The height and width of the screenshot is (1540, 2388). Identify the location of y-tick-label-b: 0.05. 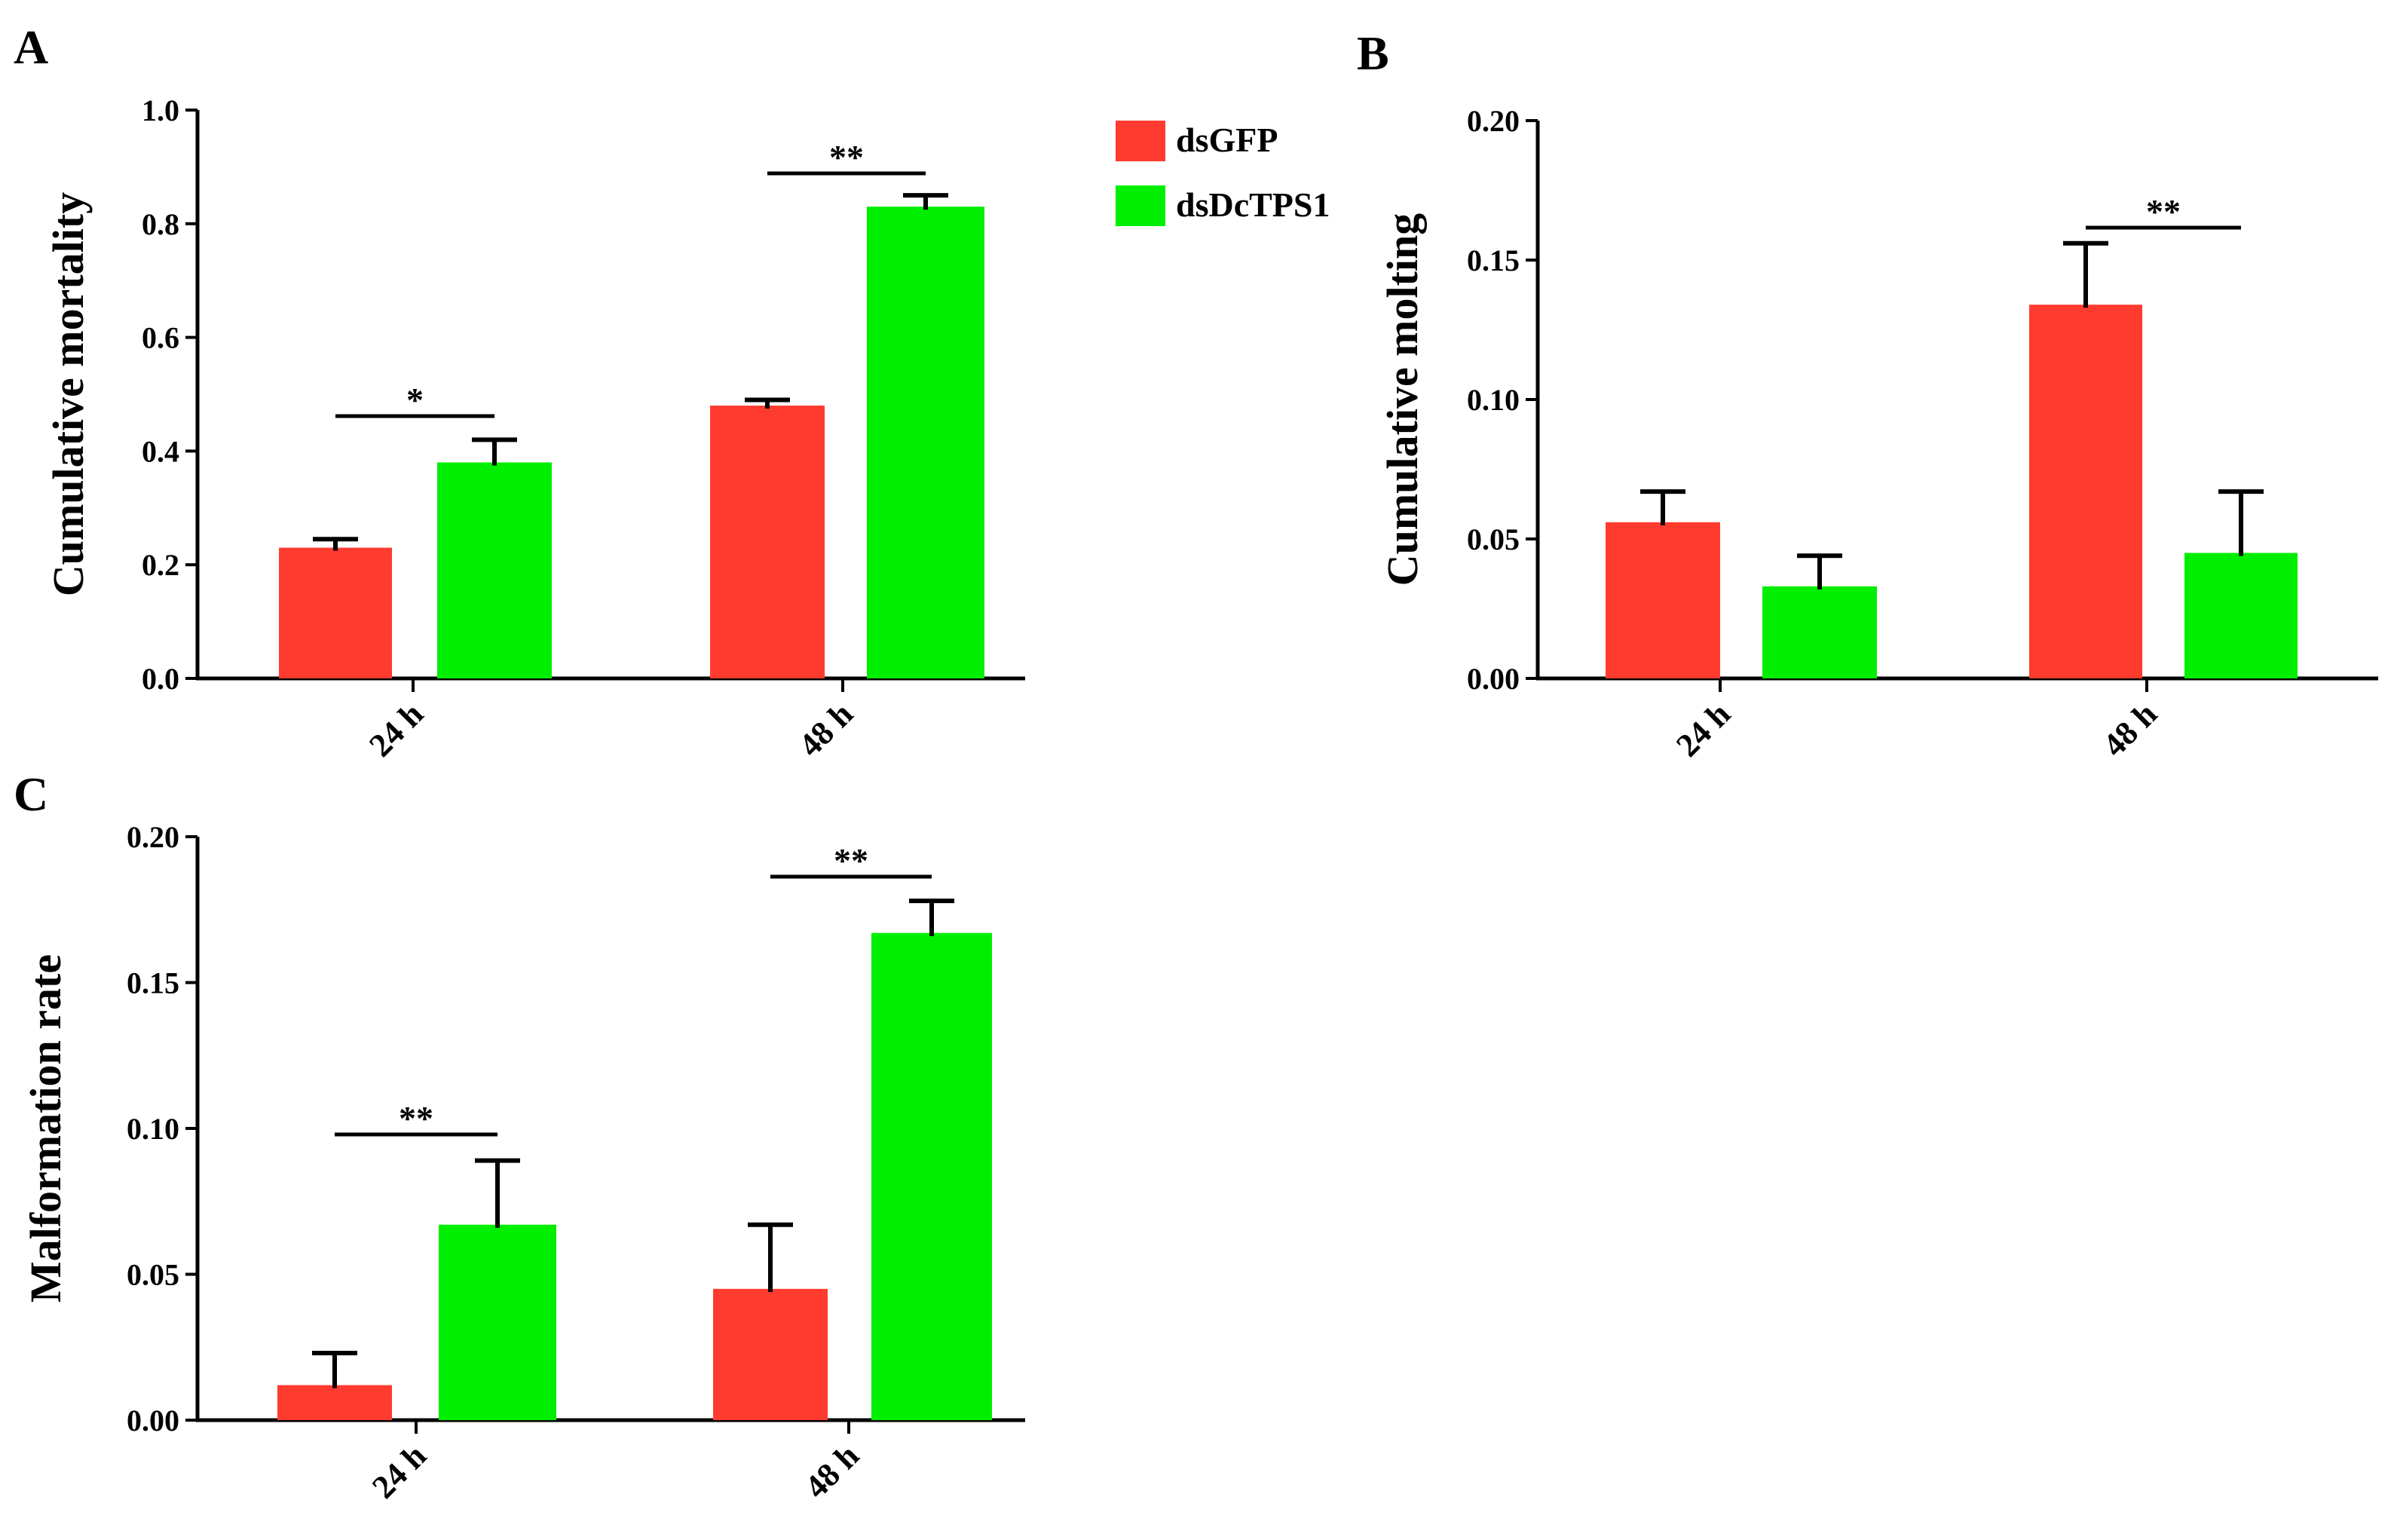
(1493, 539).